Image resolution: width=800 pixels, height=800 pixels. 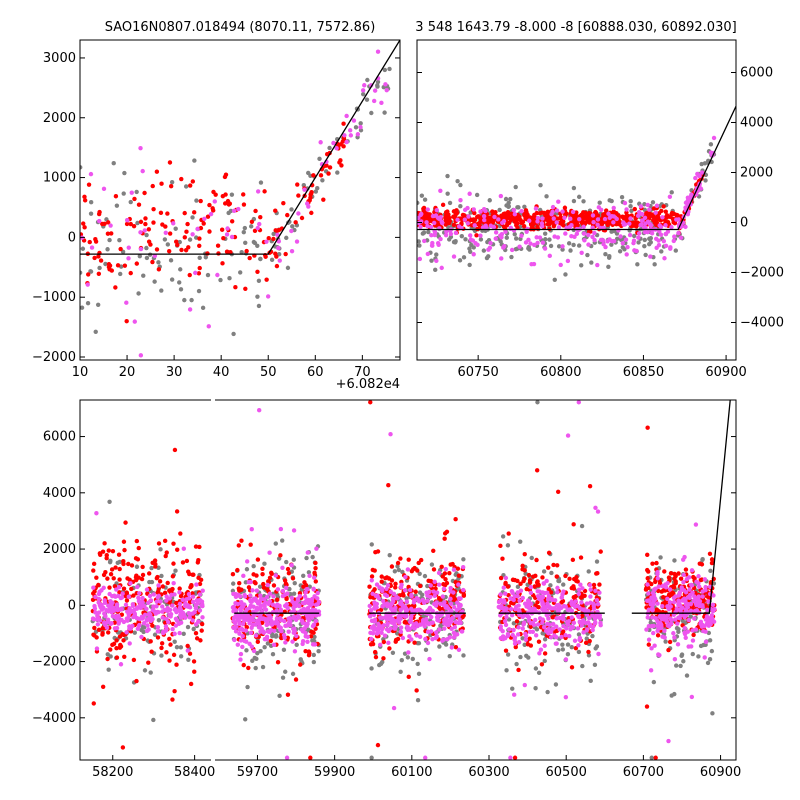 What do you see at coordinates (411, 772) in the screenshot?
I see `chart3-xtick-label: 60100` at bounding box center [411, 772].